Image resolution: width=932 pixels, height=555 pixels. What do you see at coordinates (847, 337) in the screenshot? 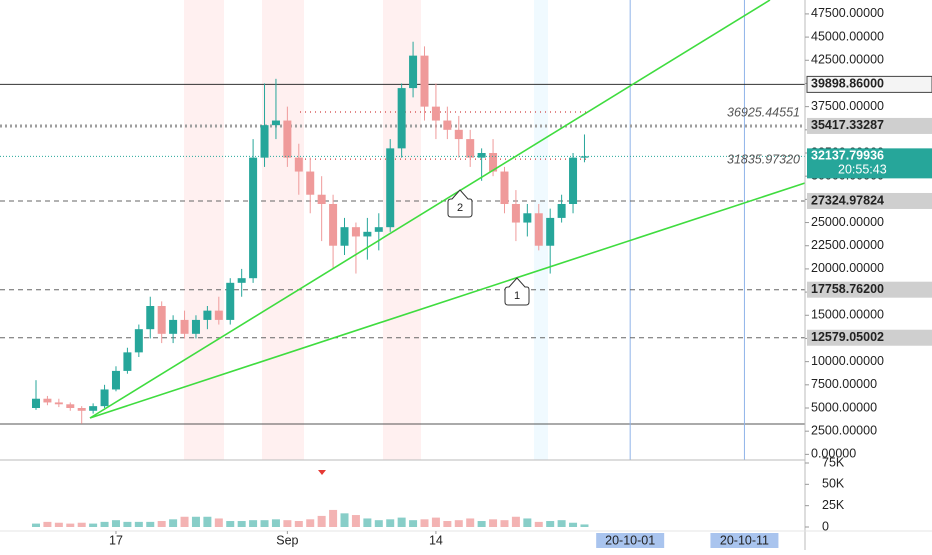
I see `level-label: 12579.05002` at bounding box center [847, 337].